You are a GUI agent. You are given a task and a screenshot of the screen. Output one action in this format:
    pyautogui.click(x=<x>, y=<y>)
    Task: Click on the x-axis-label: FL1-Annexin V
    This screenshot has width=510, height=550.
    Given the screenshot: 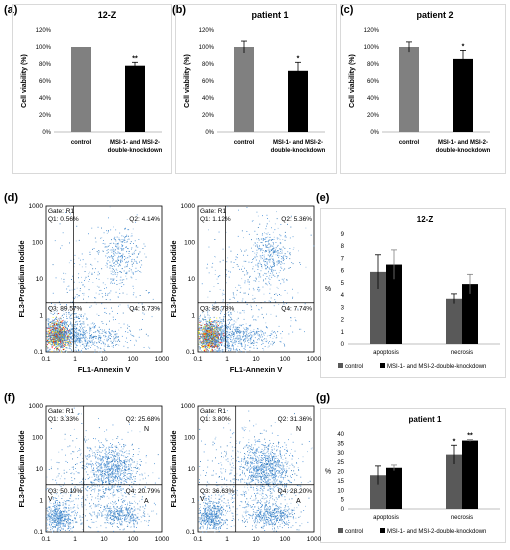 What is the action you would take?
    pyautogui.click(x=104, y=369)
    